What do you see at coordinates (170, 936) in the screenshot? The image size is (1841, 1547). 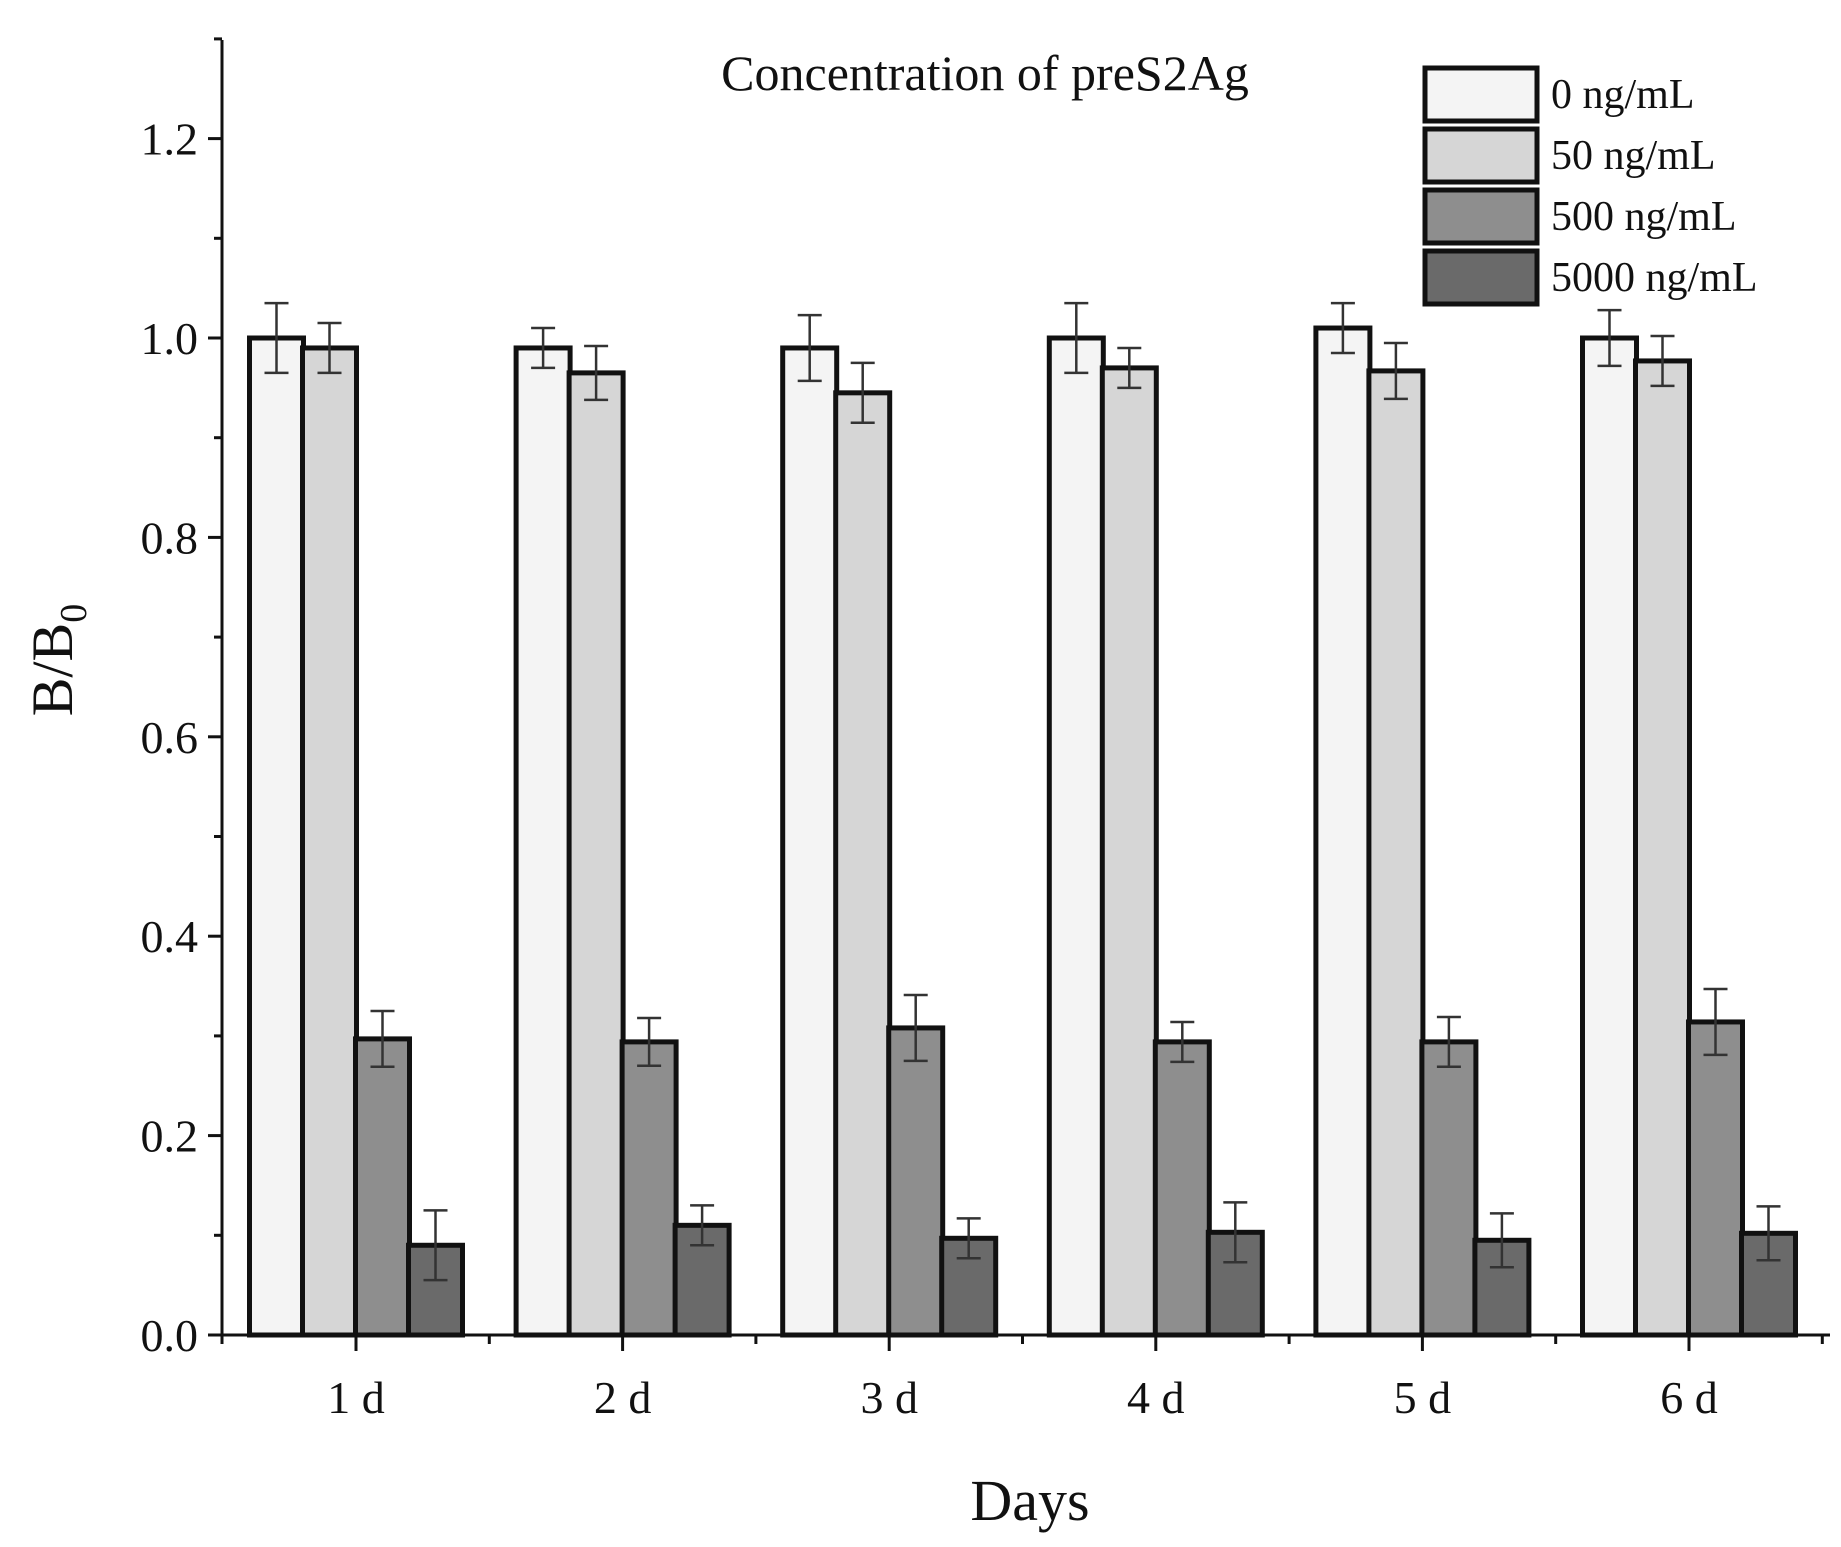 I see `y-tick-label: 0.4` at bounding box center [170, 936].